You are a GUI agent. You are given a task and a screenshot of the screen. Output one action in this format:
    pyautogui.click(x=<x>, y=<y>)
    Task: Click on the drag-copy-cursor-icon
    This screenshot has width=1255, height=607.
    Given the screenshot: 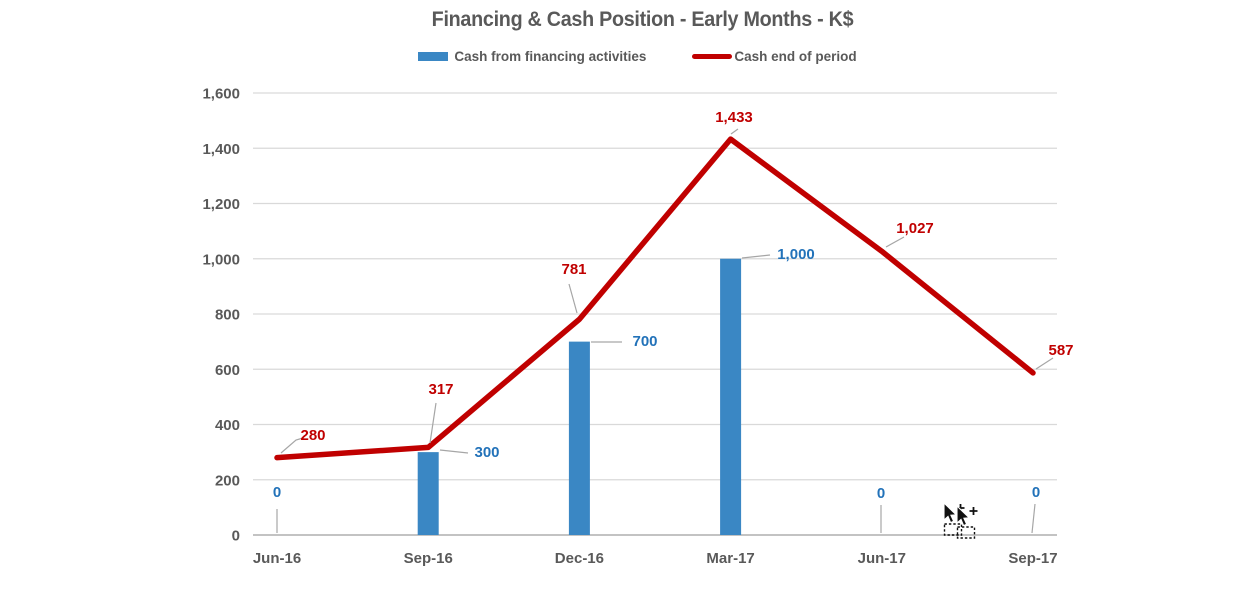 What is the action you would take?
    pyautogui.click(x=960, y=520)
    